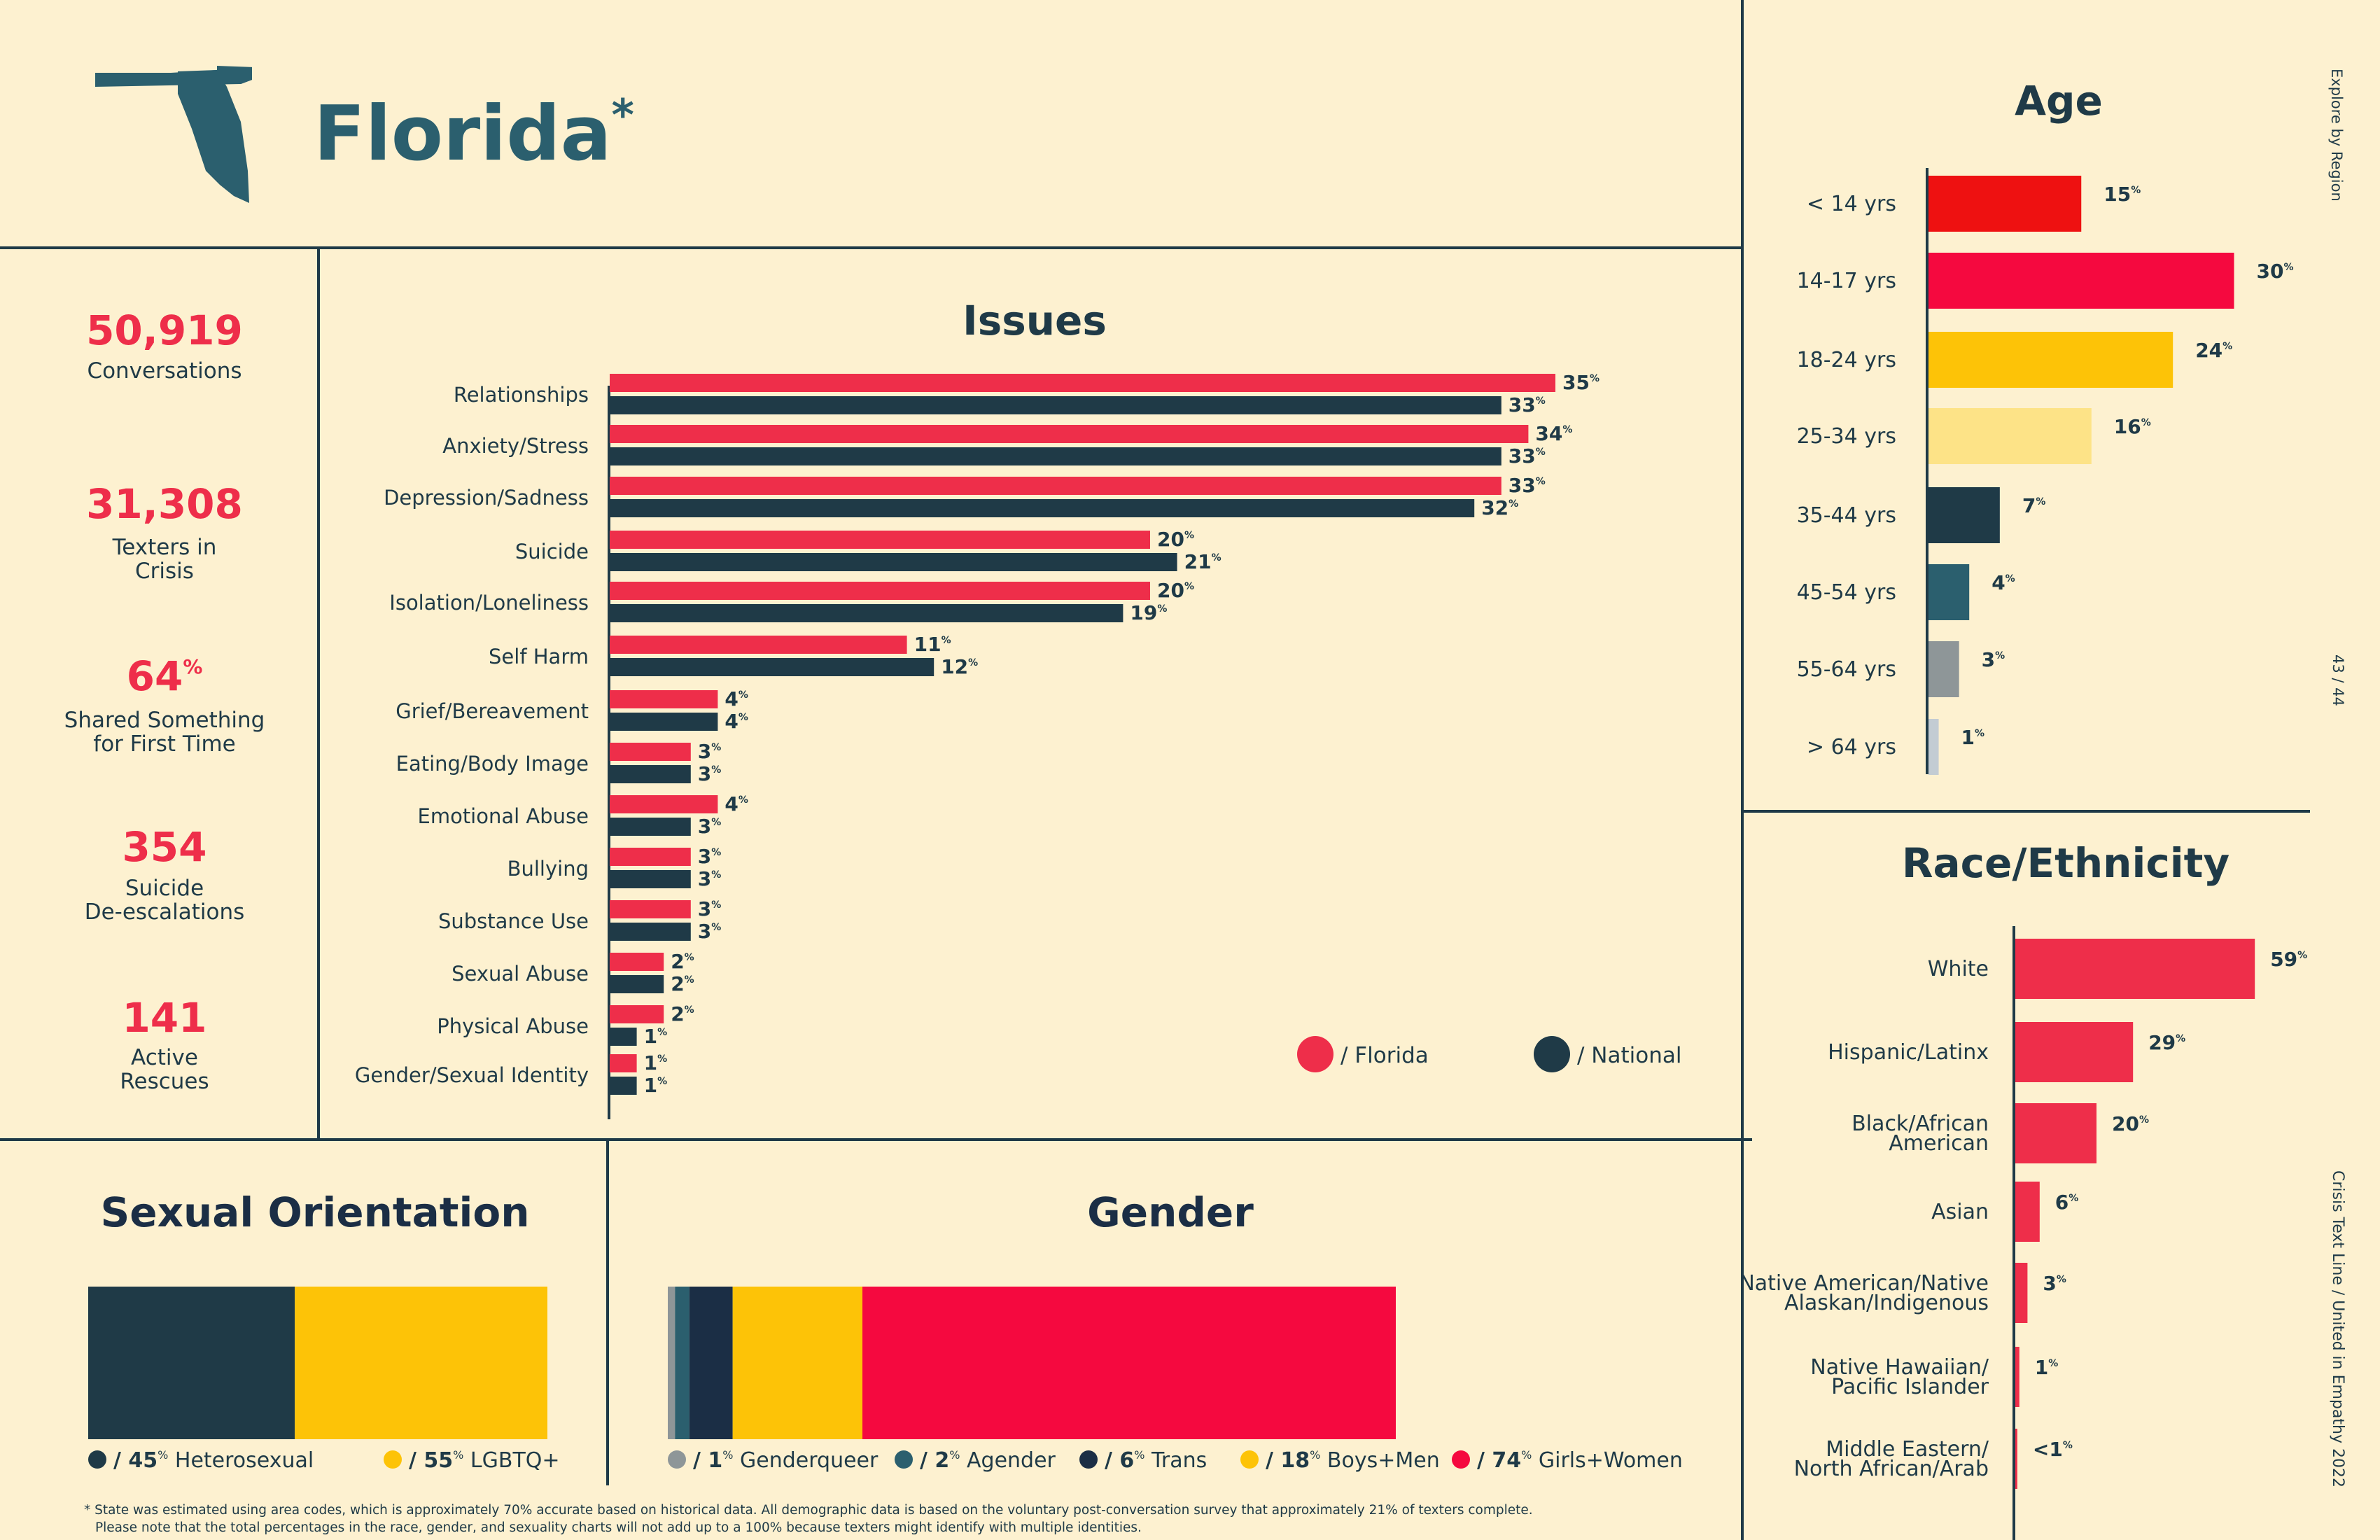 The width and height of the screenshot is (2380, 1540). What do you see at coordinates (1175, 1460) in the screenshot?
I see `legend-name: Trans` at bounding box center [1175, 1460].